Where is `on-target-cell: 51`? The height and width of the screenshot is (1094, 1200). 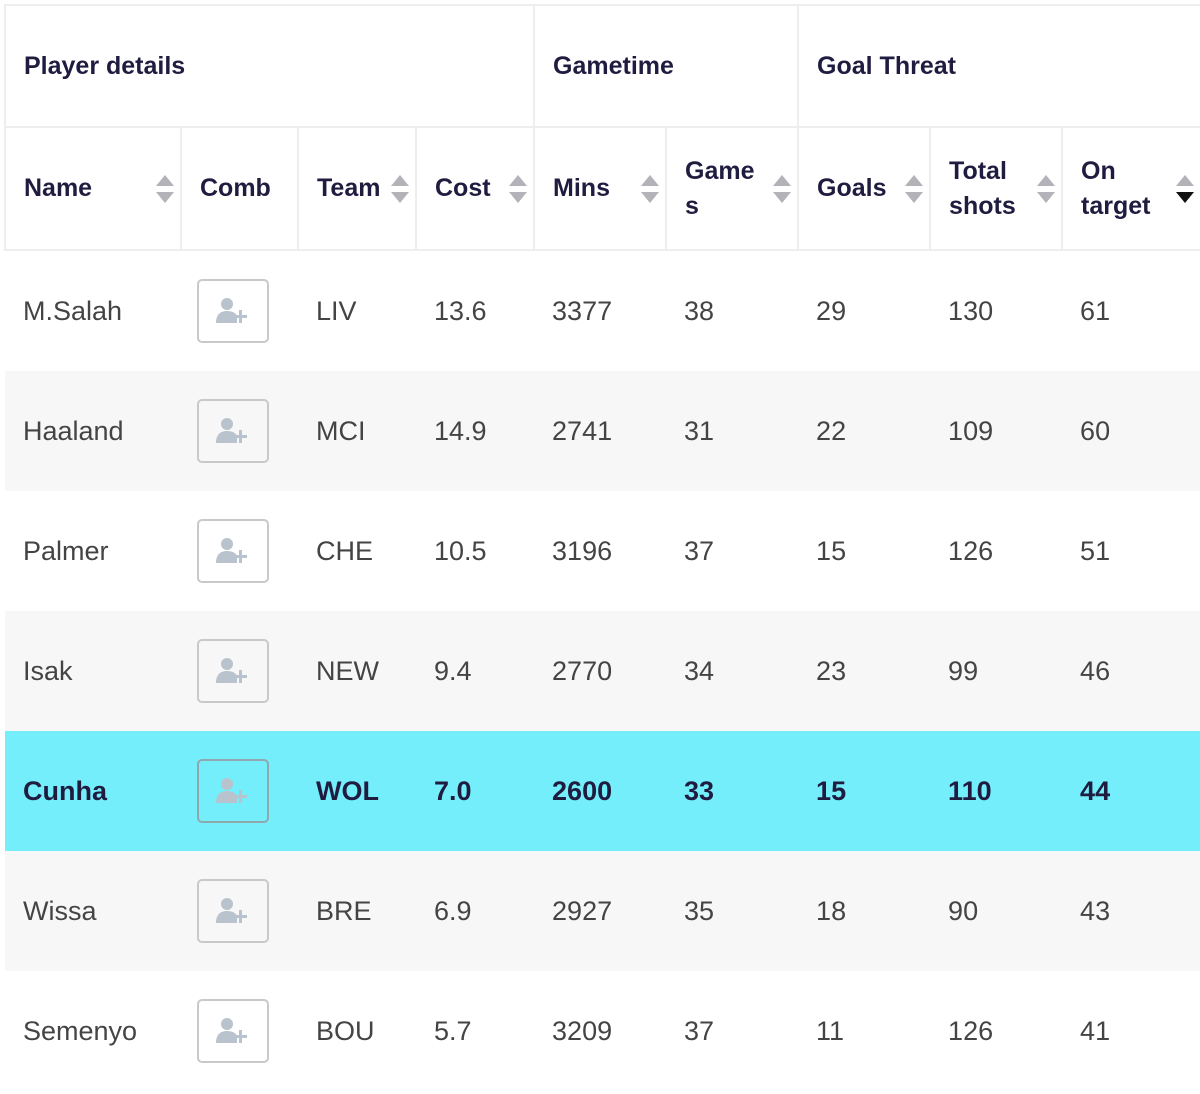 on-target-cell: 51 is located at coordinates (1095, 550).